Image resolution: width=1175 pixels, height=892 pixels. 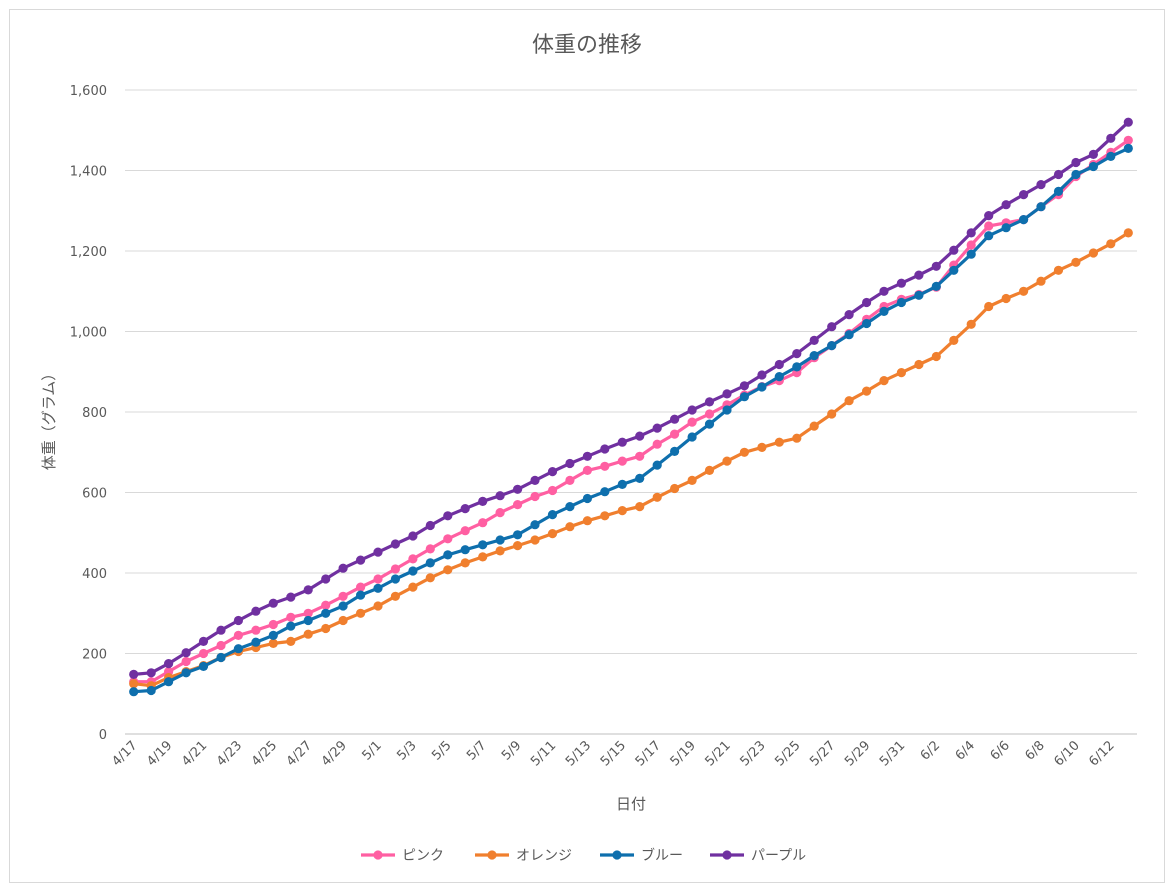 What do you see at coordinates (264, 753) in the screenshot?
I see `x-tick-label: 4/25` at bounding box center [264, 753].